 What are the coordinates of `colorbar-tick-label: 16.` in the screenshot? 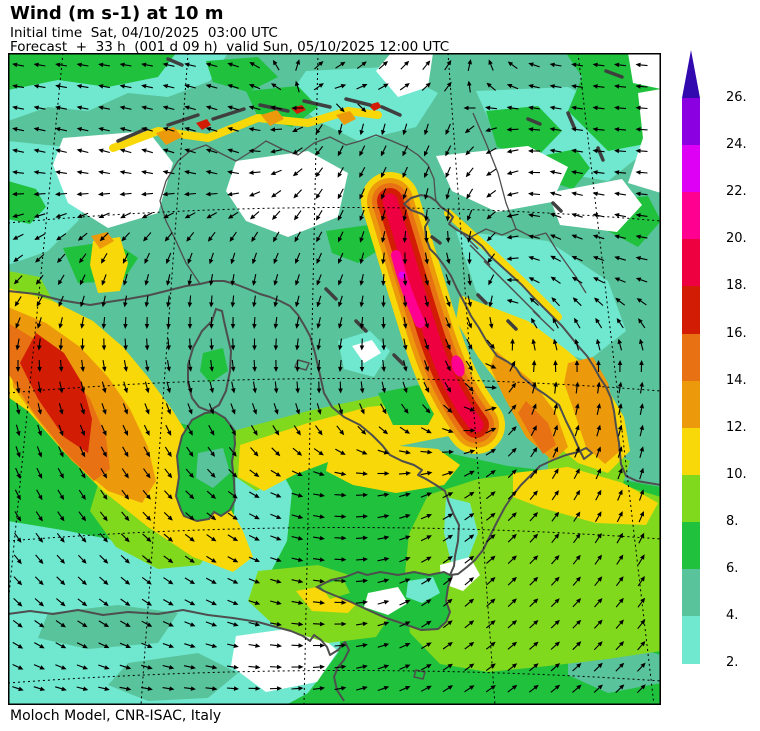 It's located at (736, 333).